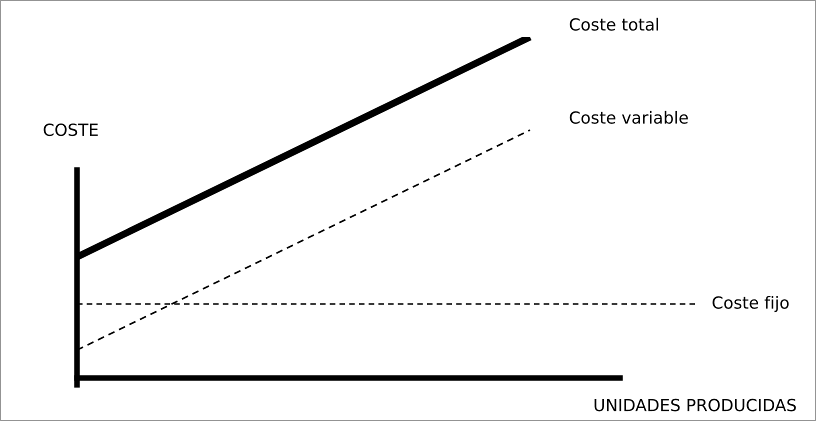  I want to click on text: Coste variable, so click(629, 117).